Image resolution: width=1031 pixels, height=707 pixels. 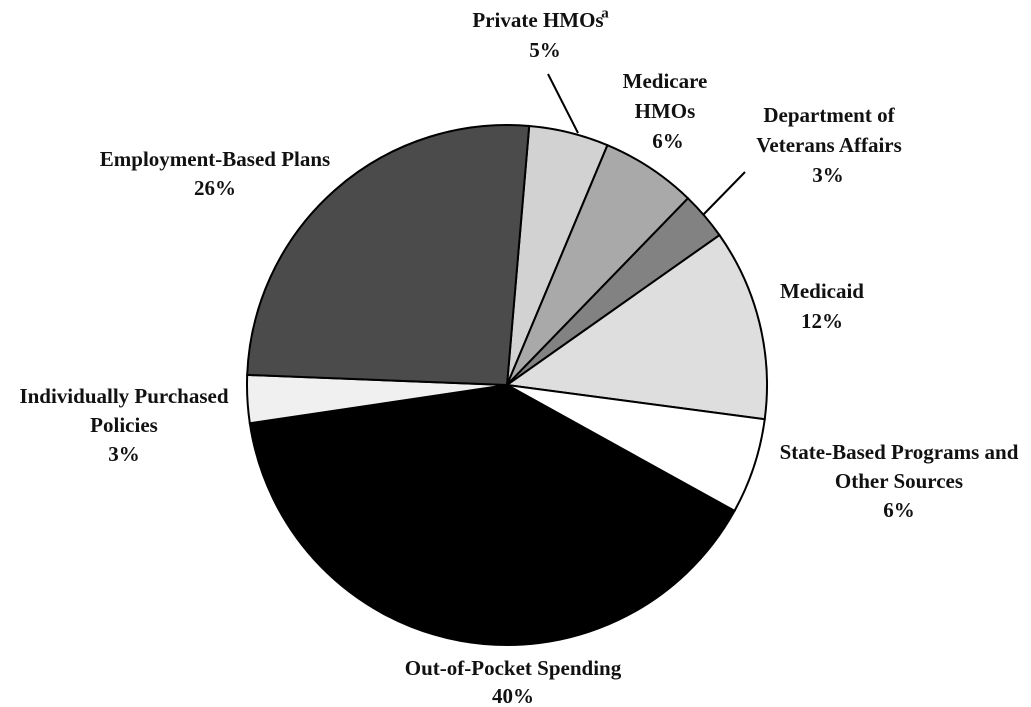 I want to click on slice-label: Medicaid, so click(x=822, y=291).